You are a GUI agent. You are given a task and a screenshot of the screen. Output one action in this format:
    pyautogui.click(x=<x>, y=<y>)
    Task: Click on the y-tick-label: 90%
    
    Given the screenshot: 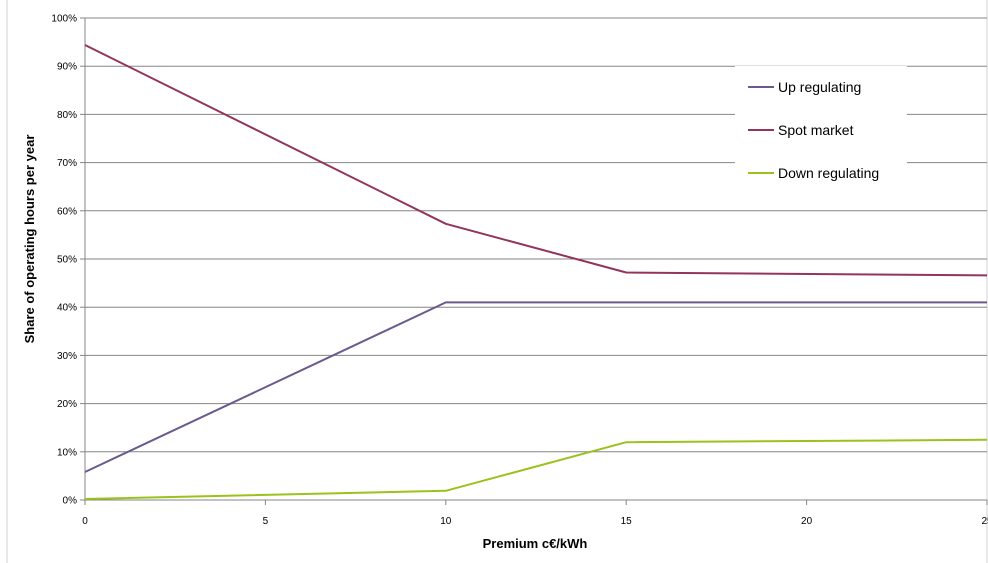 What is the action you would take?
    pyautogui.click(x=67, y=67)
    